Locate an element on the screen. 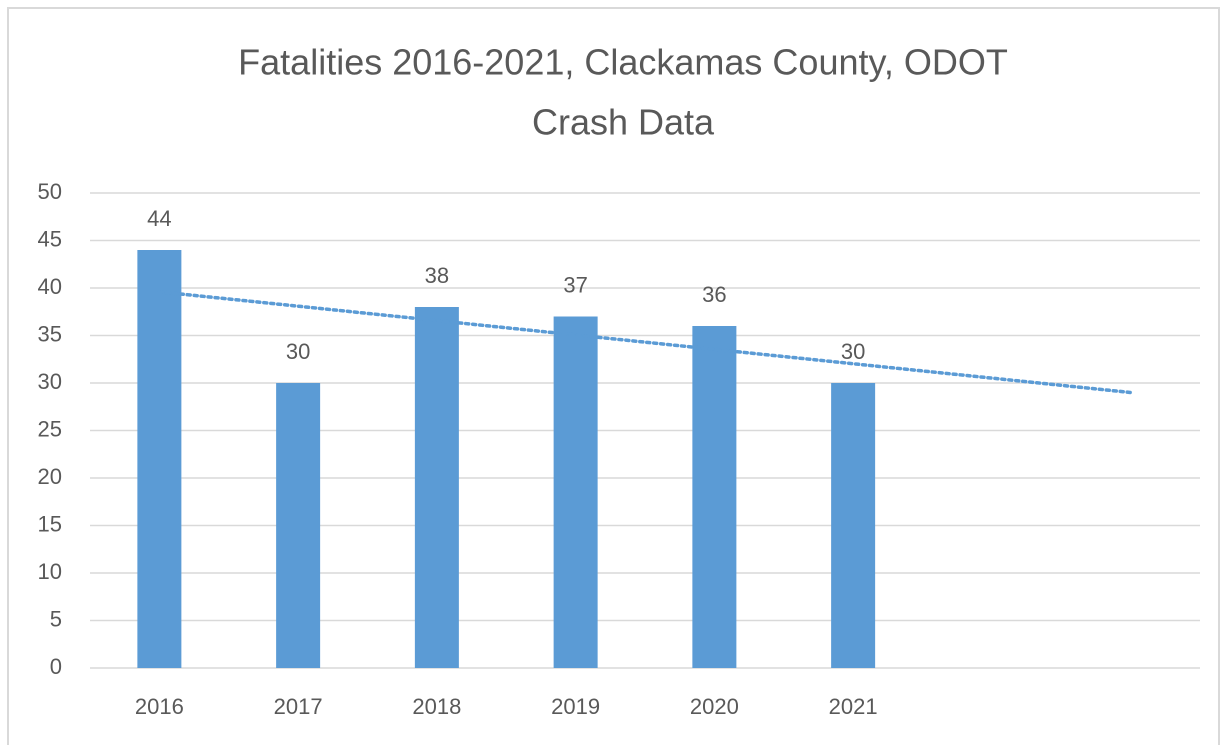  y-tick-label: 10 is located at coordinates (50, 571).